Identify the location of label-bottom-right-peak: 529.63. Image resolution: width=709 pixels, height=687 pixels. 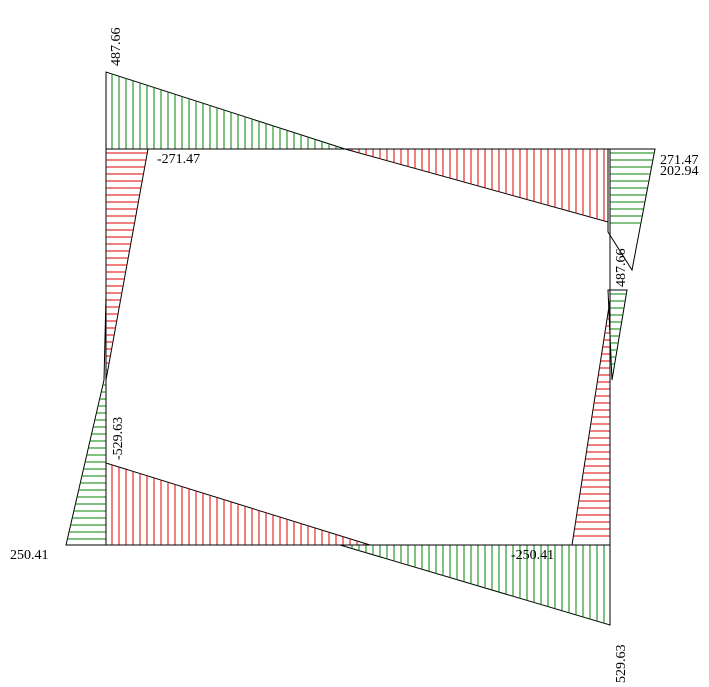
(621, 664).